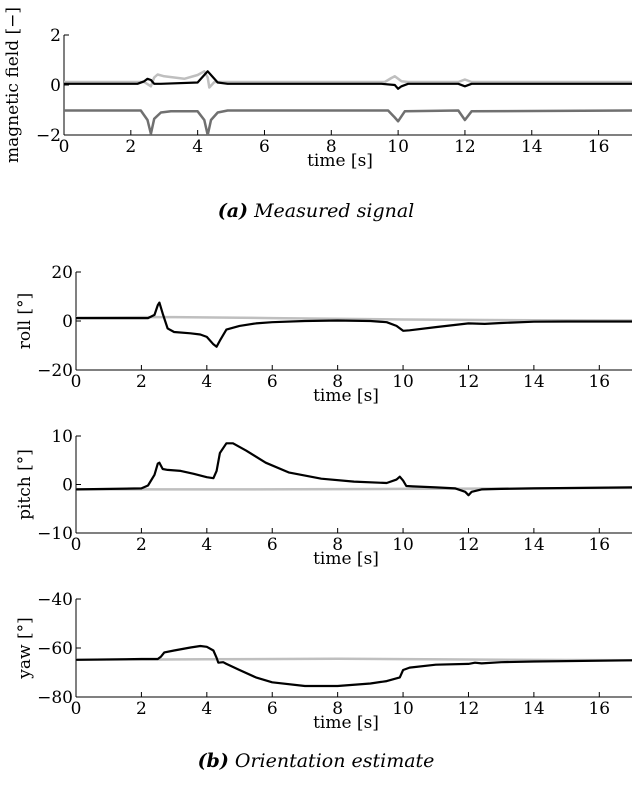 The width and height of the screenshot is (632, 785). I want to click on caption-b-text: Orientation estimate, so click(334, 761).